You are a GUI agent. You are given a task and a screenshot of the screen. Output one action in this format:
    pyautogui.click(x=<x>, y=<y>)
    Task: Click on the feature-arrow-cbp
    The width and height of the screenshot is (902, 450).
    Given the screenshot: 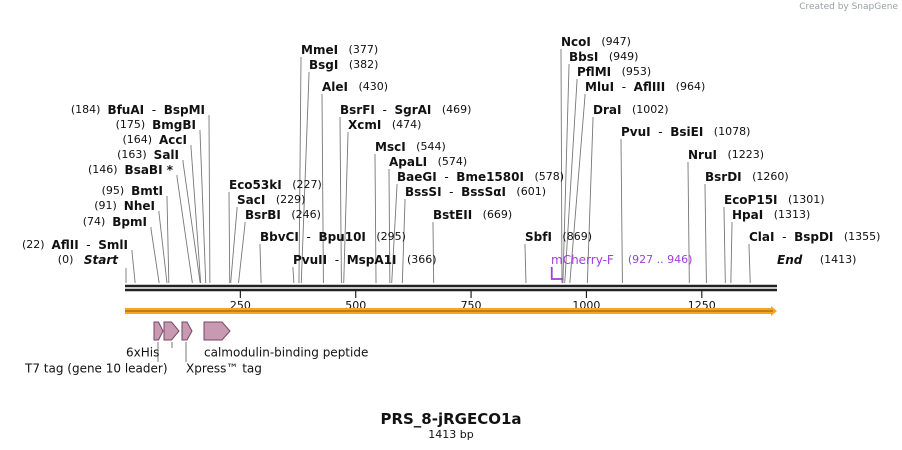 What is the action you would take?
    pyautogui.click(x=217, y=331)
    